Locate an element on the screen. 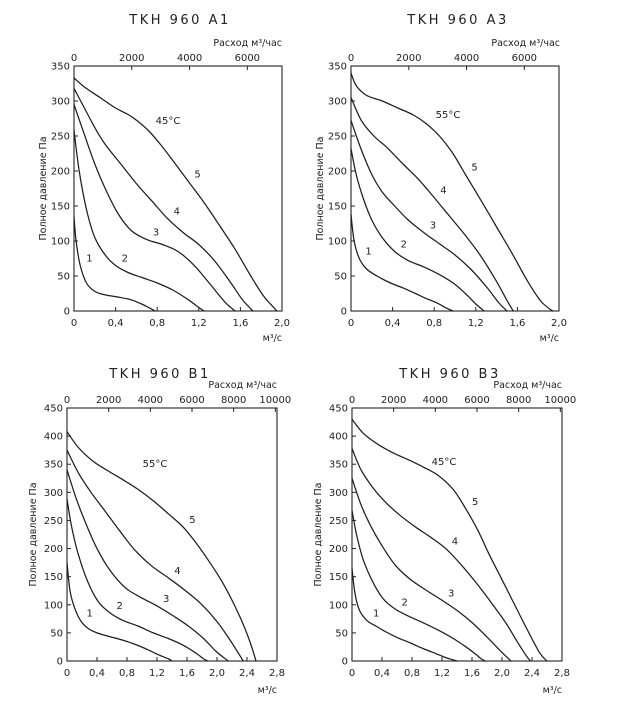 This screenshot has height=715, width=619. x-tick-label: 2,4 is located at coordinates (247, 673).